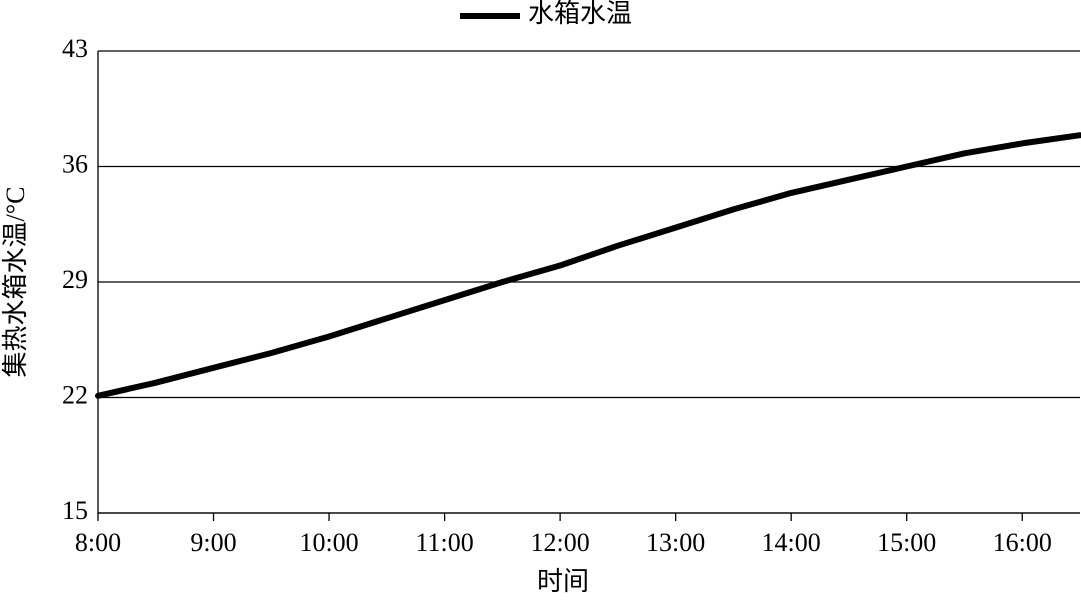 This screenshot has width=1081, height=602. What do you see at coordinates (75, 510) in the screenshot?
I see `y-tick-label: 15` at bounding box center [75, 510].